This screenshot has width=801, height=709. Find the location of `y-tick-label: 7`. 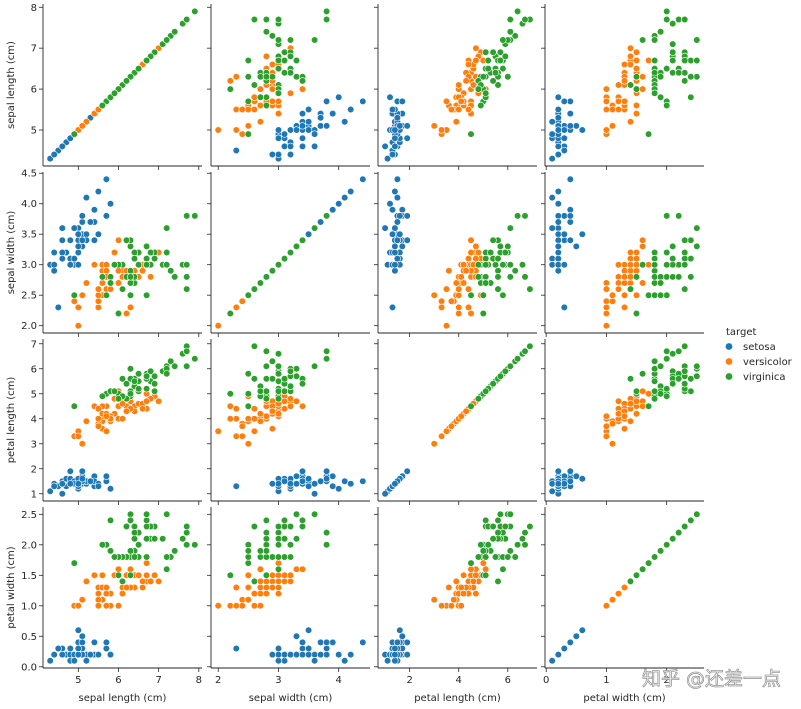

y-tick-label: 7 is located at coordinates (34, 49).